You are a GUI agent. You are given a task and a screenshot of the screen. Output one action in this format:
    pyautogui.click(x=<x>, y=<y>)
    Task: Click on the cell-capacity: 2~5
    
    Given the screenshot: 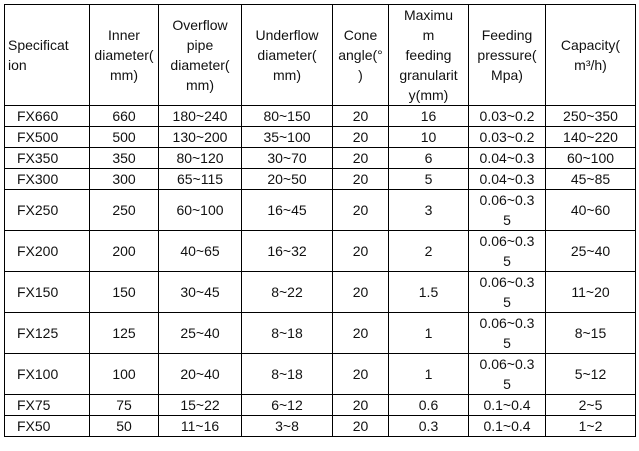 What is the action you would take?
    pyautogui.click(x=590, y=405)
    